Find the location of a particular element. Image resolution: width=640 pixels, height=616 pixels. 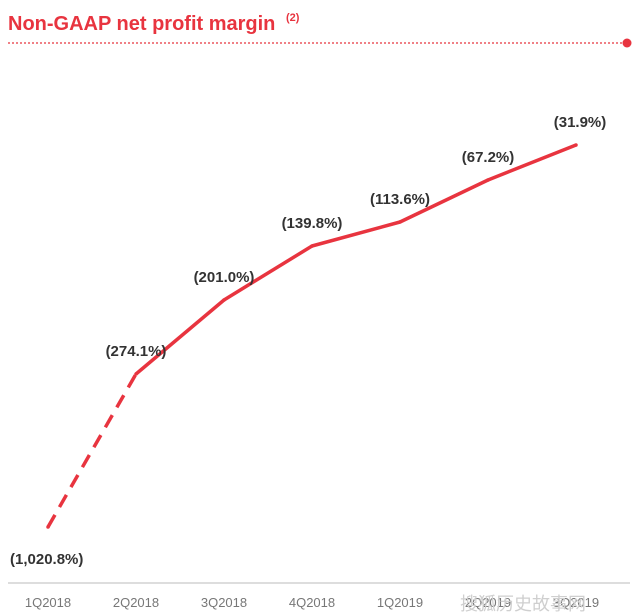

watermark: 搜狐历史故事网 is located at coordinates (523, 604).